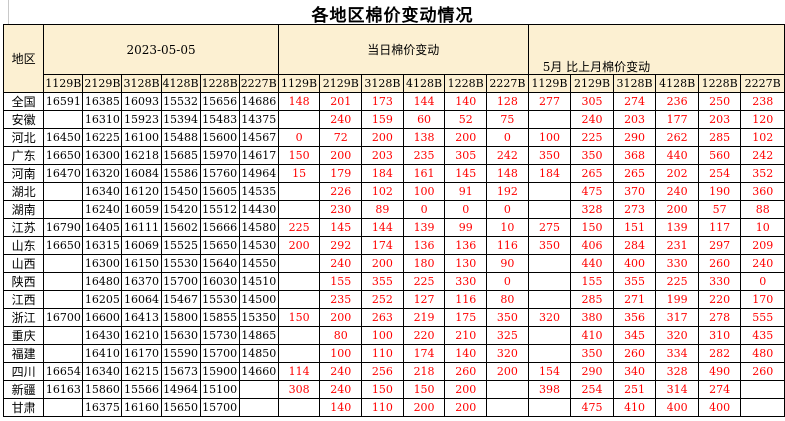 Image resolution: width=785 pixels, height=421 pixels. I want to click on region-cell: 河北, so click(23, 137).